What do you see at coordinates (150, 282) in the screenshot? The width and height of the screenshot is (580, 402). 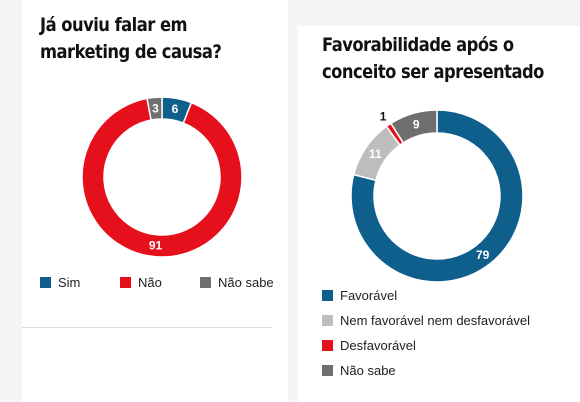 I see `left-legend-label-1: Não` at bounding box center [150, 282].